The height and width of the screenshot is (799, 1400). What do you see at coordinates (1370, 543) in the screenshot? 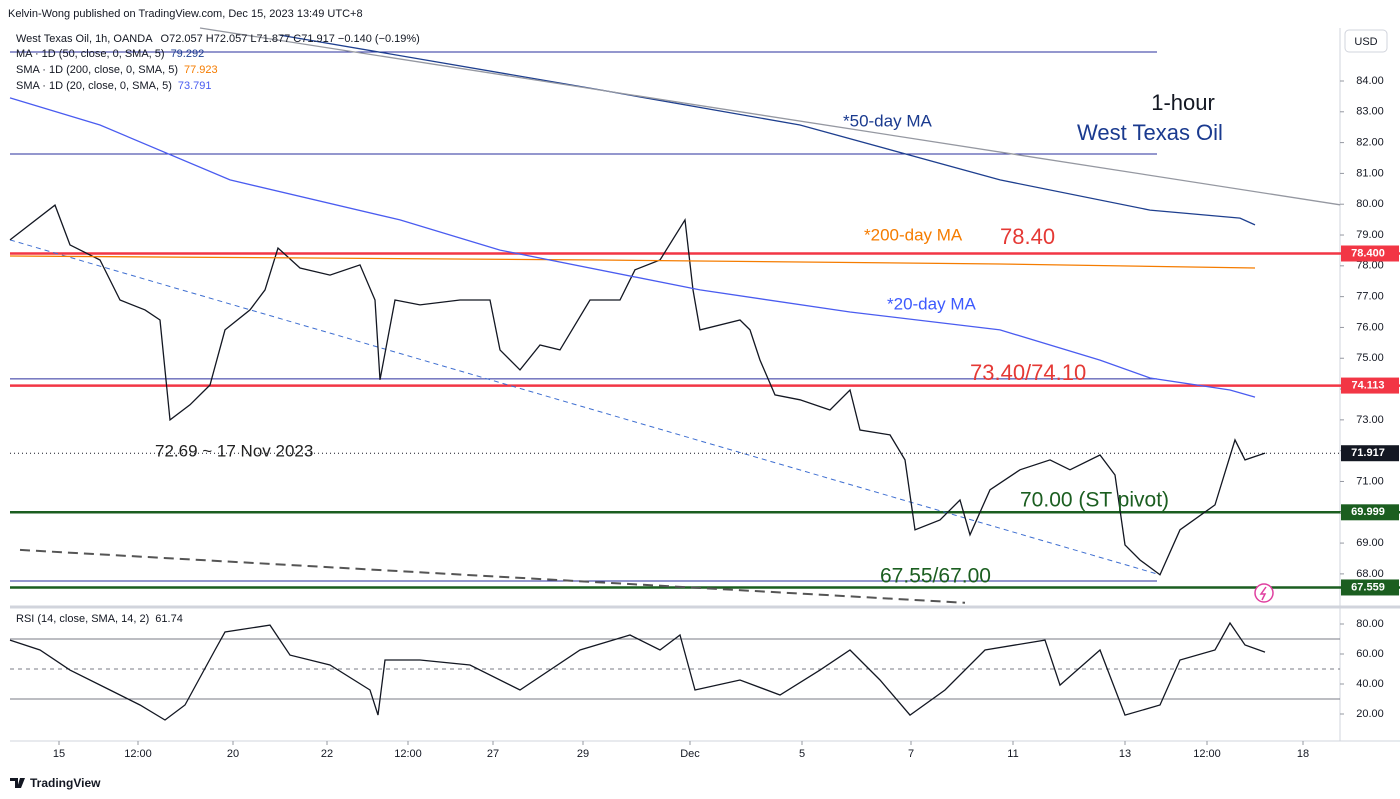
I see `y-tick-label: 69.00` at bounding box center [1370, 543].